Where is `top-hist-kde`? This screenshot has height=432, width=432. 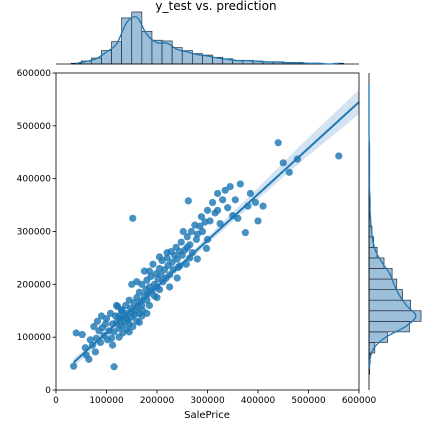 top-hist-kde is located at coordinates (207, 40).